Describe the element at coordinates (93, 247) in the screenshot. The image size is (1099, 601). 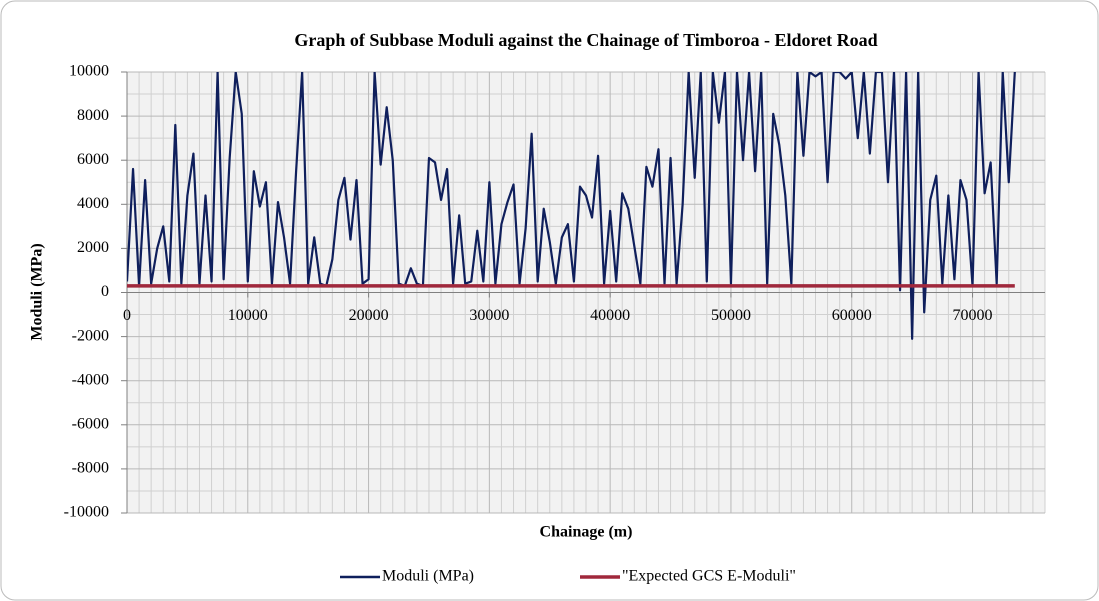
I see `y-tick-label: 2000` at that location.